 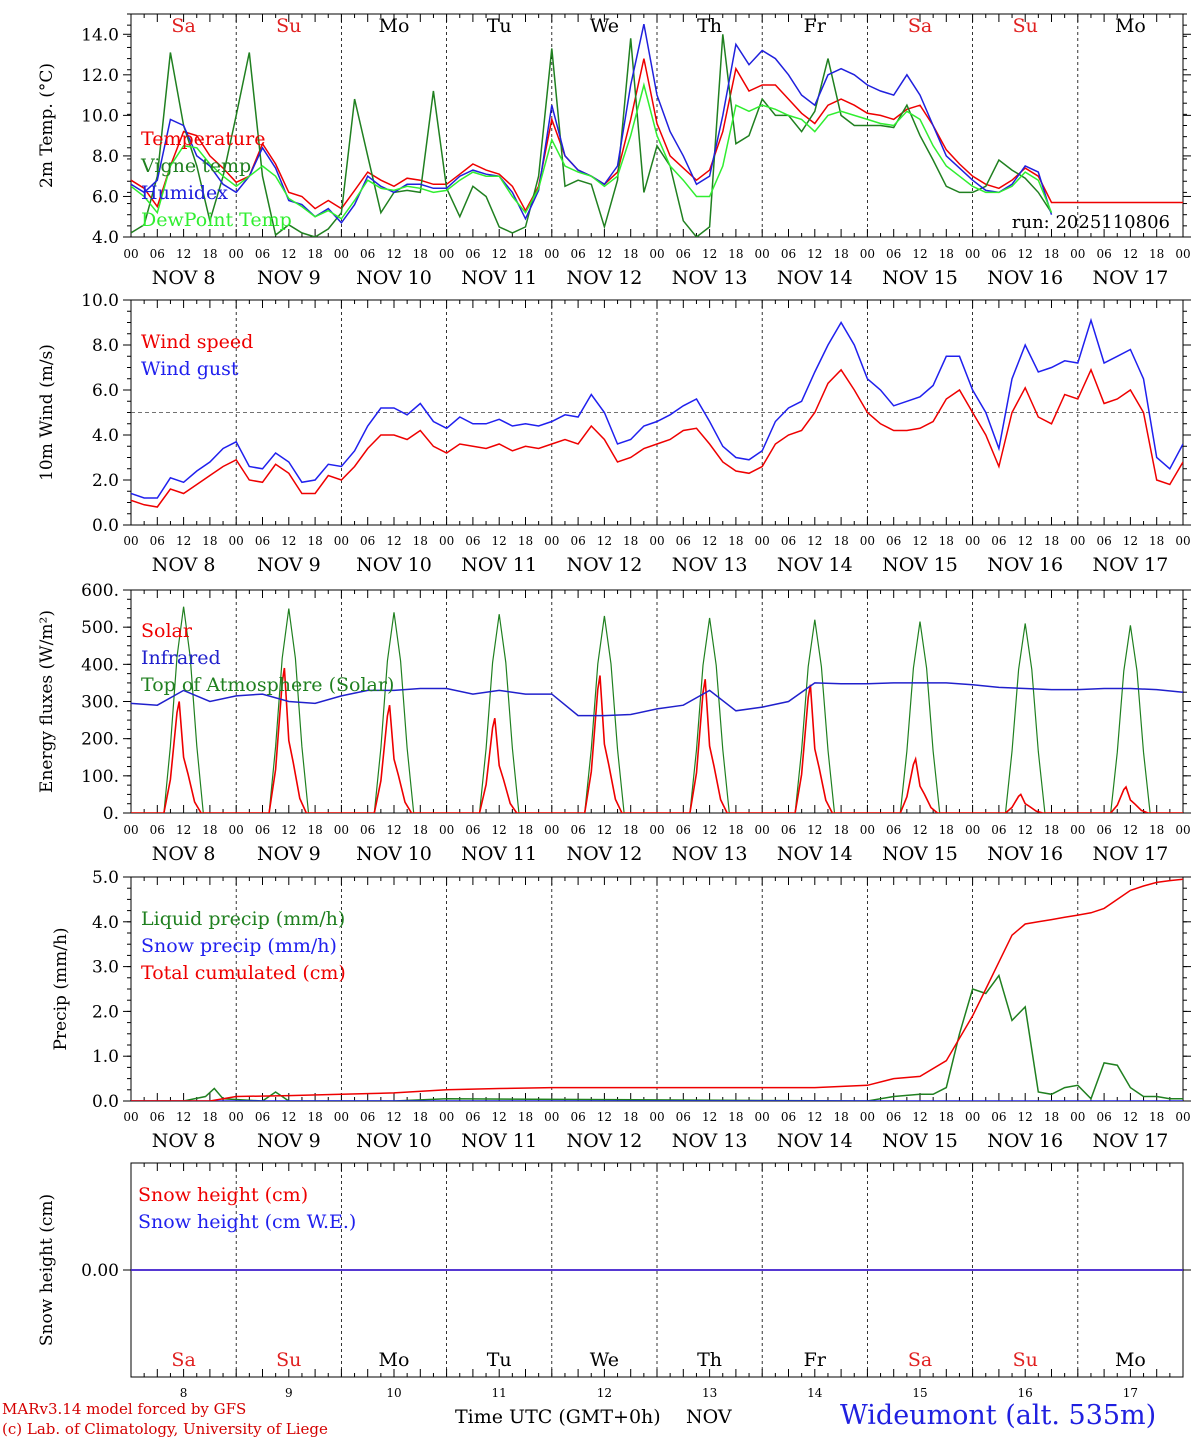 I want to click on weekday-label-bottom: Mo, so click(x=1130, y=1360).